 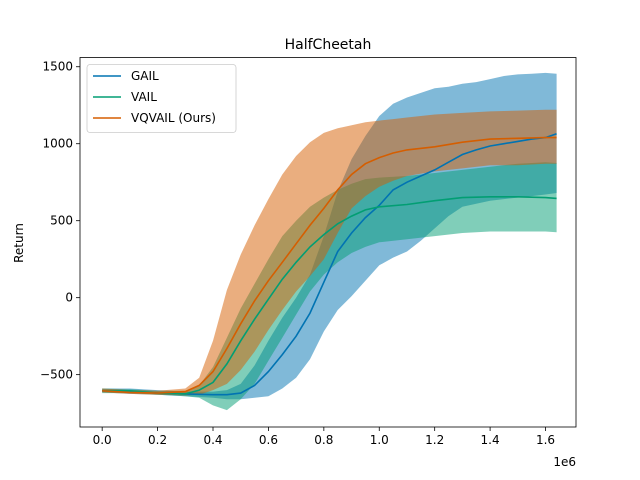 What do you see at coordinates (56, 375) in the screenshot?
I see `y-tick-label: −500` at bounding box center [56, 375].